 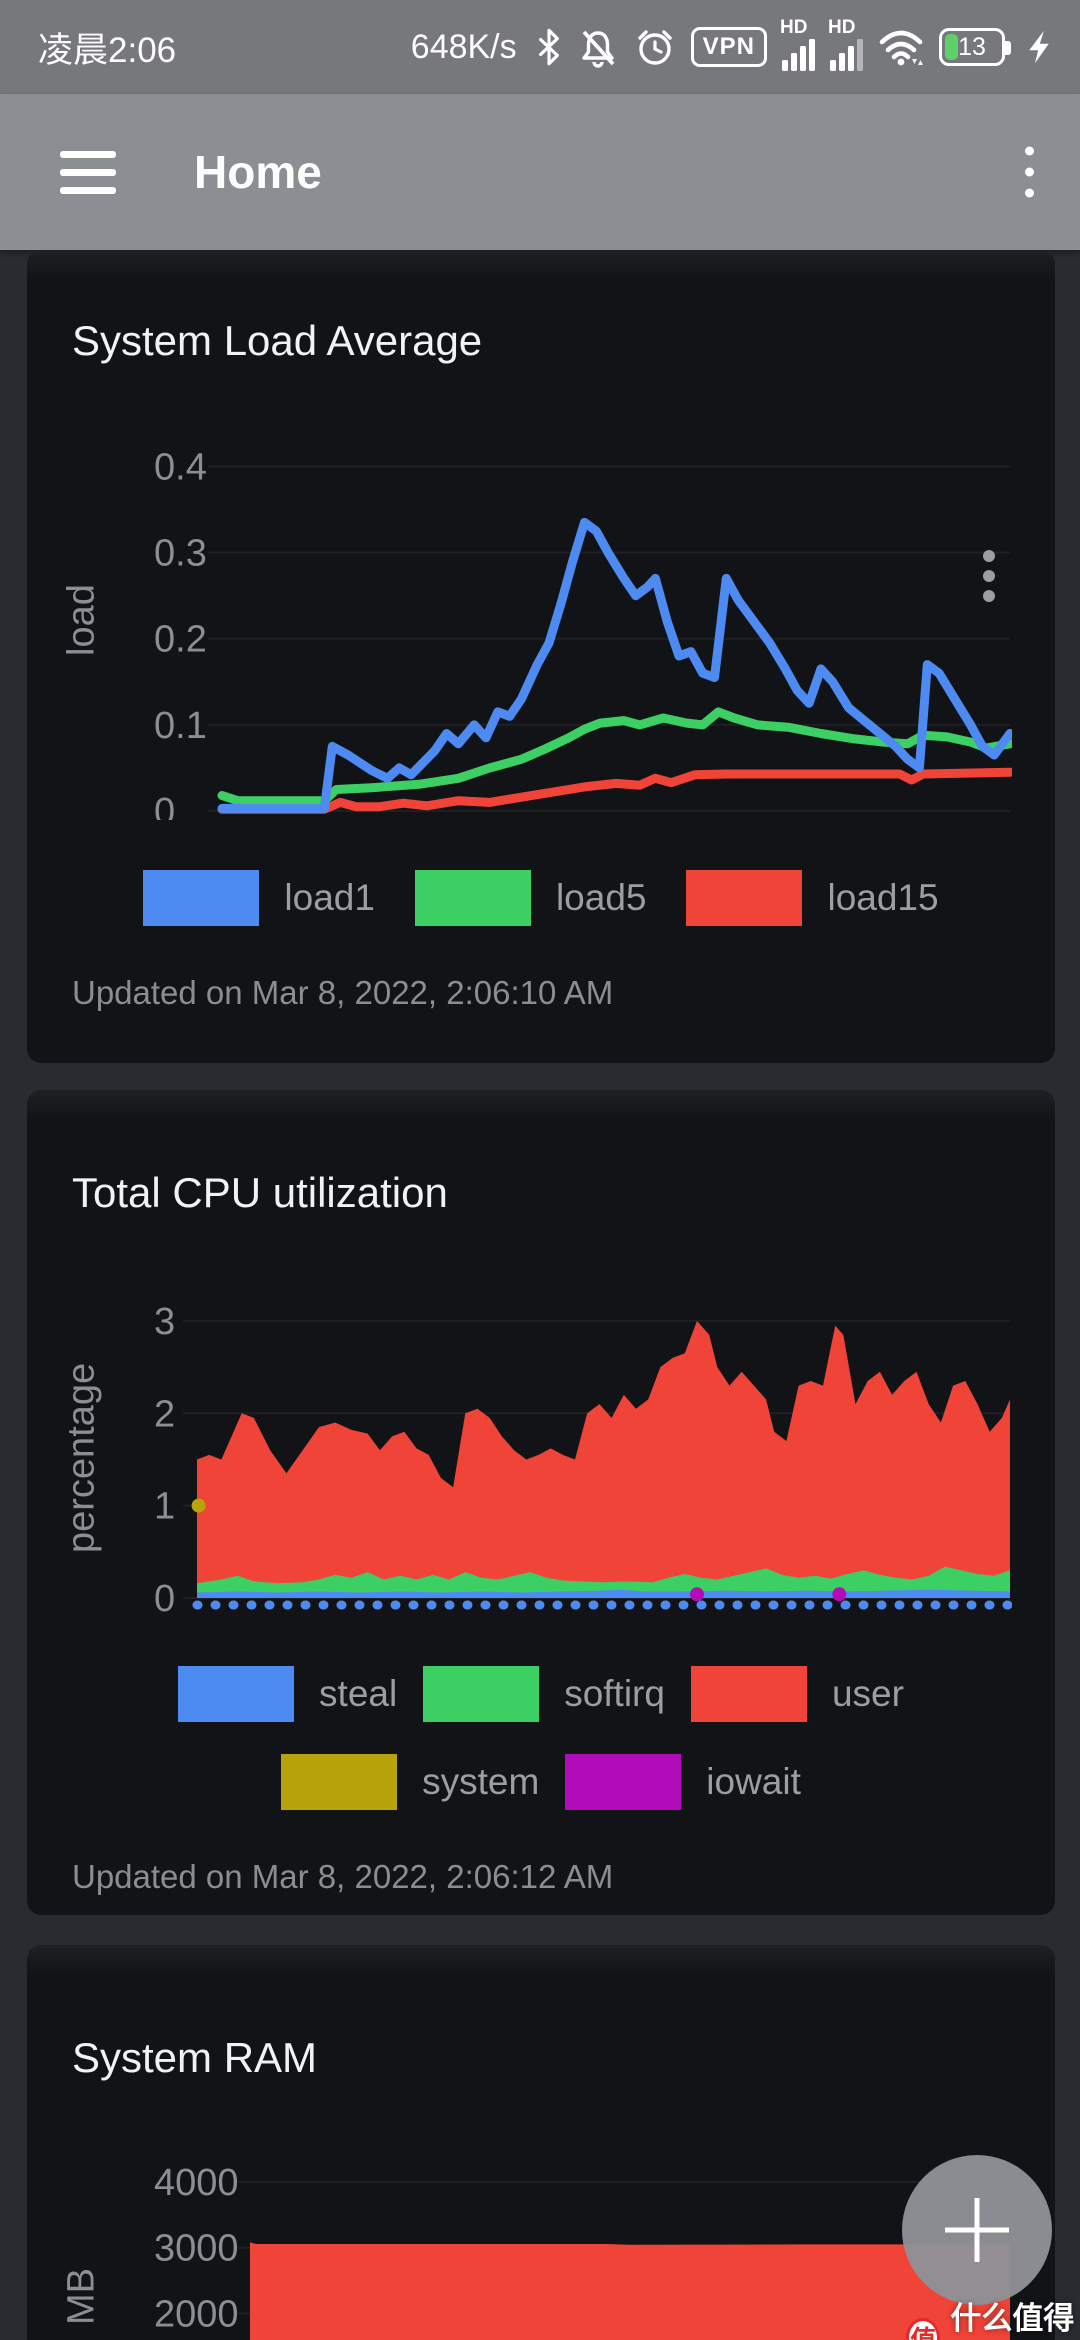 I want to click on legend-item-softirq: softirq, so click(x=544, y=1694).